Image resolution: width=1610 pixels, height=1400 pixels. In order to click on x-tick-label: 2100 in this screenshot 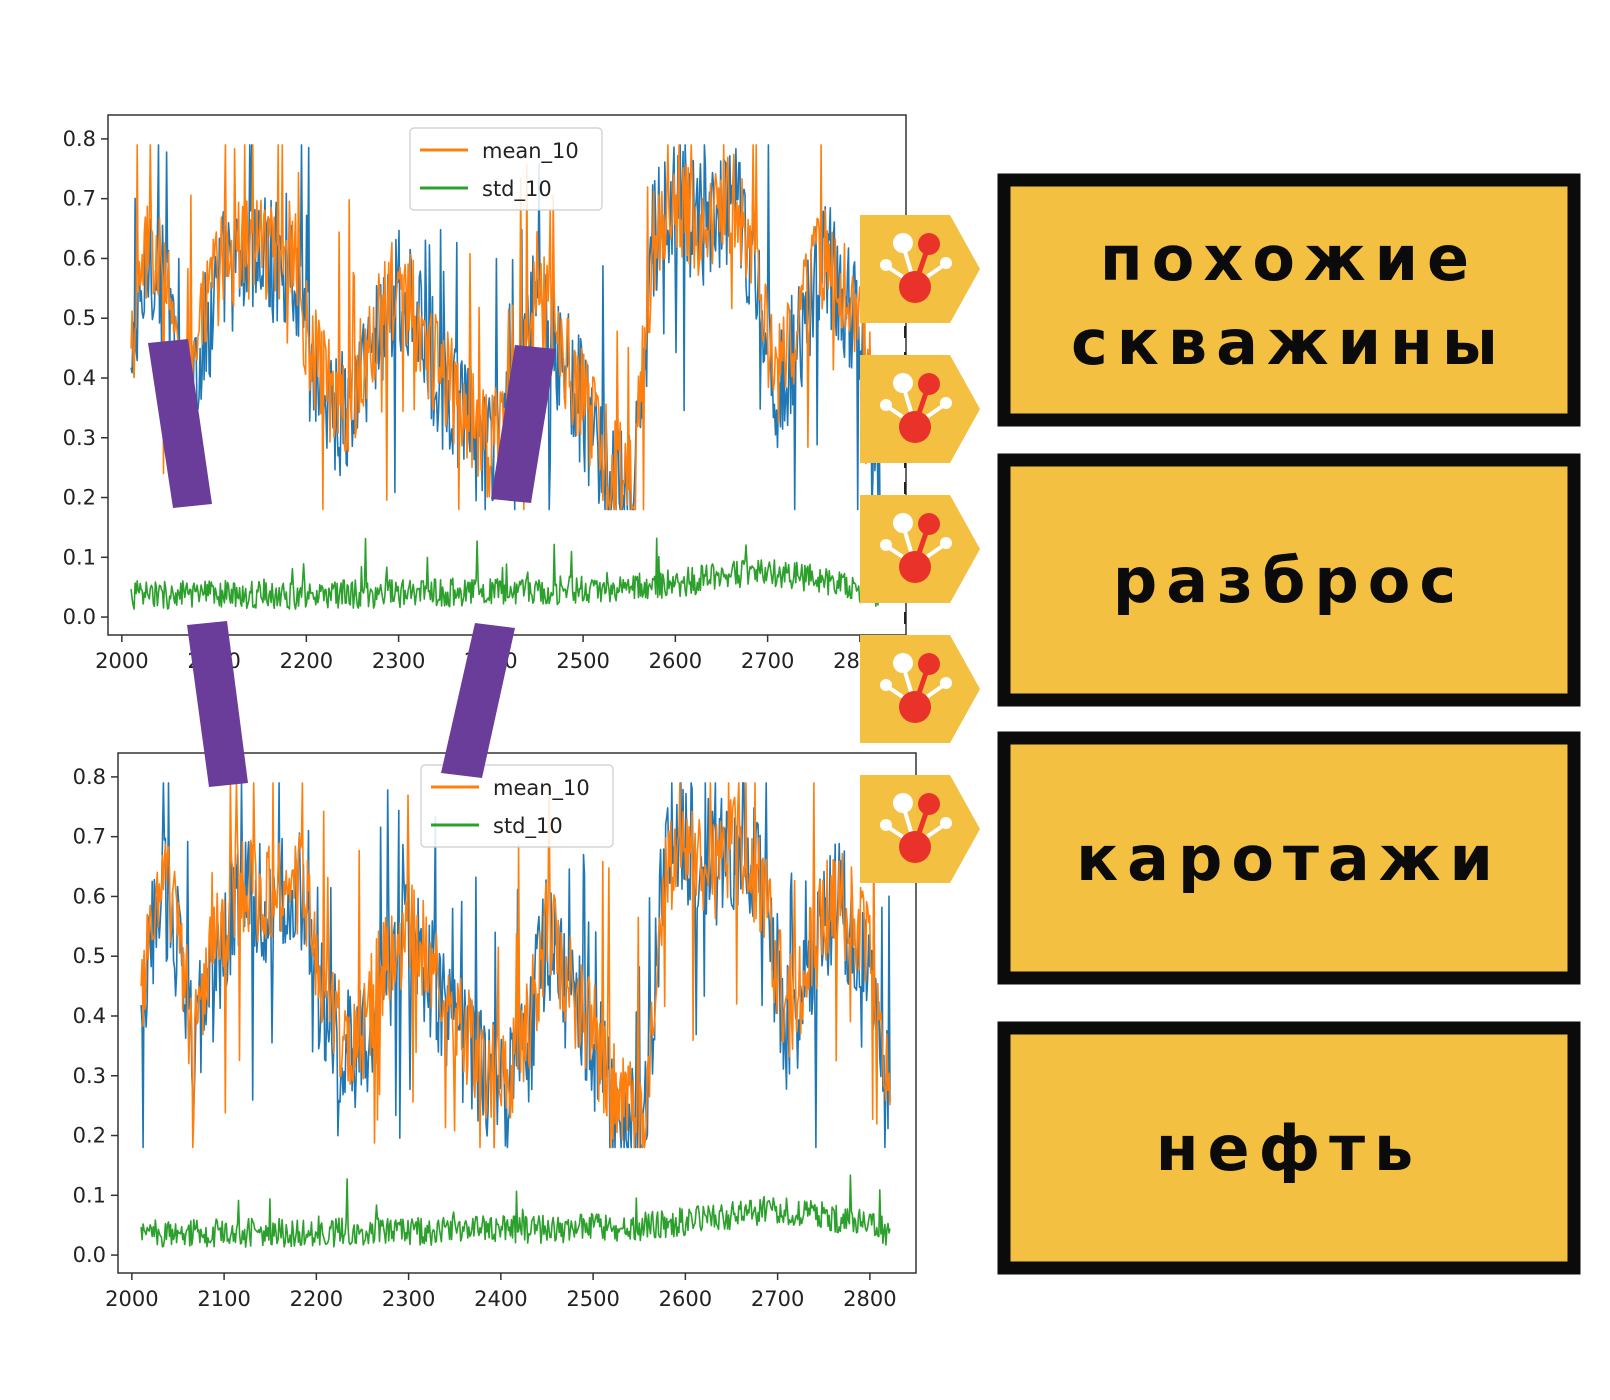, I will do `click(223, 1299)`.